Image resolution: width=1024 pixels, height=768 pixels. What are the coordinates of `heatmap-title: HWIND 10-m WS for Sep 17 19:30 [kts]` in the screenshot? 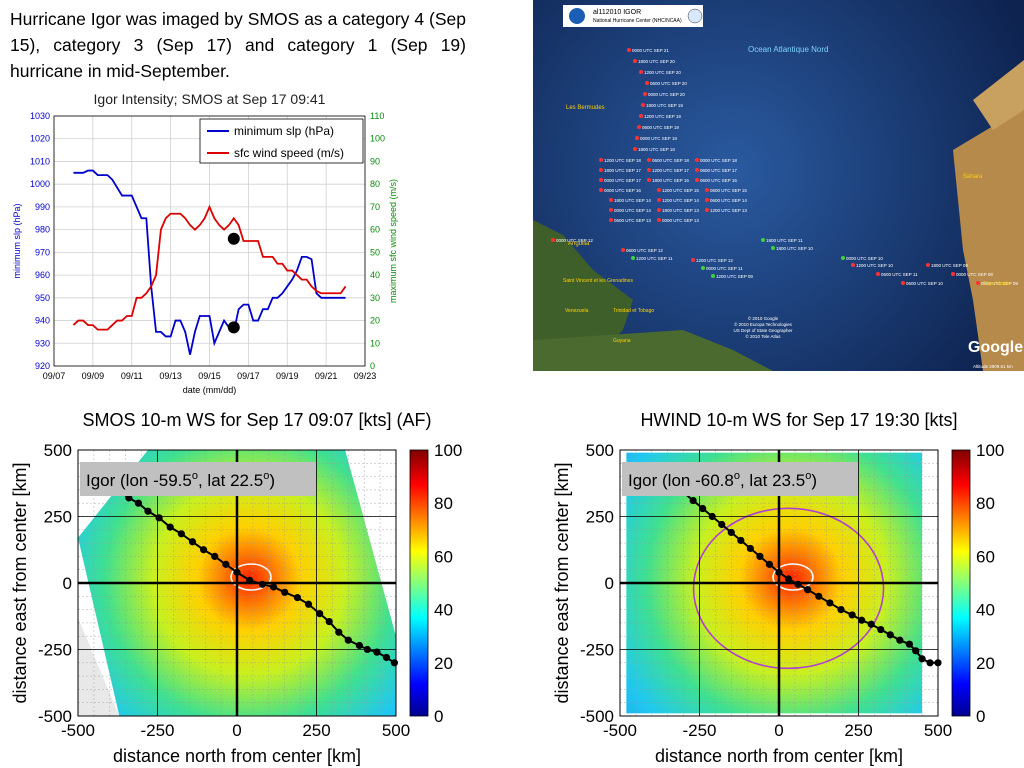 It's located at (798, 420).